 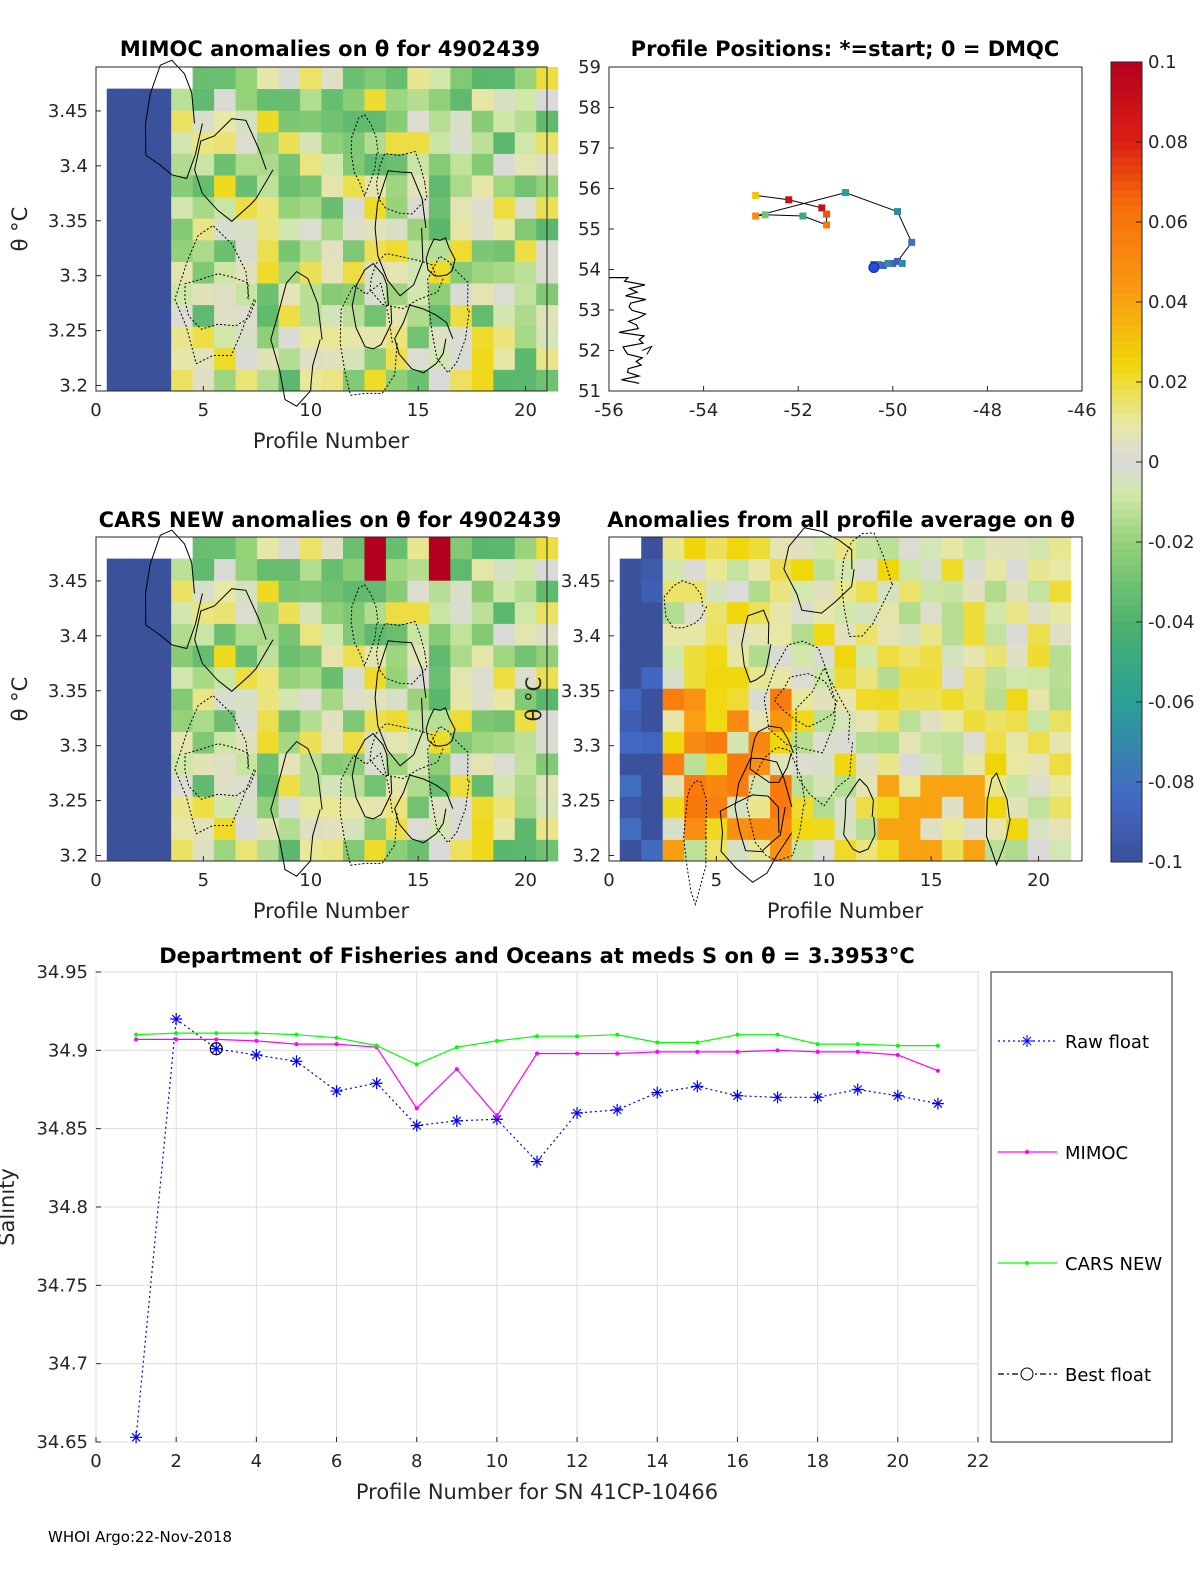 I want to click on x-tick-label: 2, so click(x=175, y=1461).